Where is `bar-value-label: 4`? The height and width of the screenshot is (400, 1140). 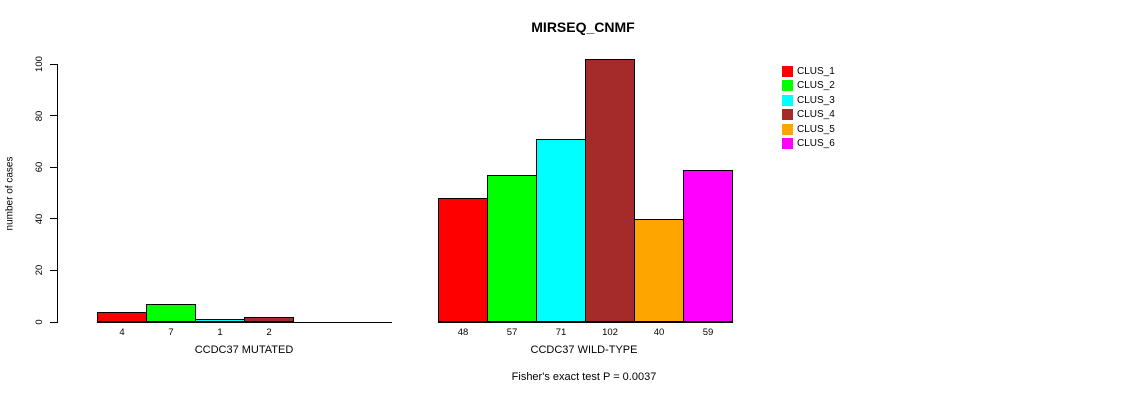 bar-value-label: 4 is located at coordinates (122, 332).